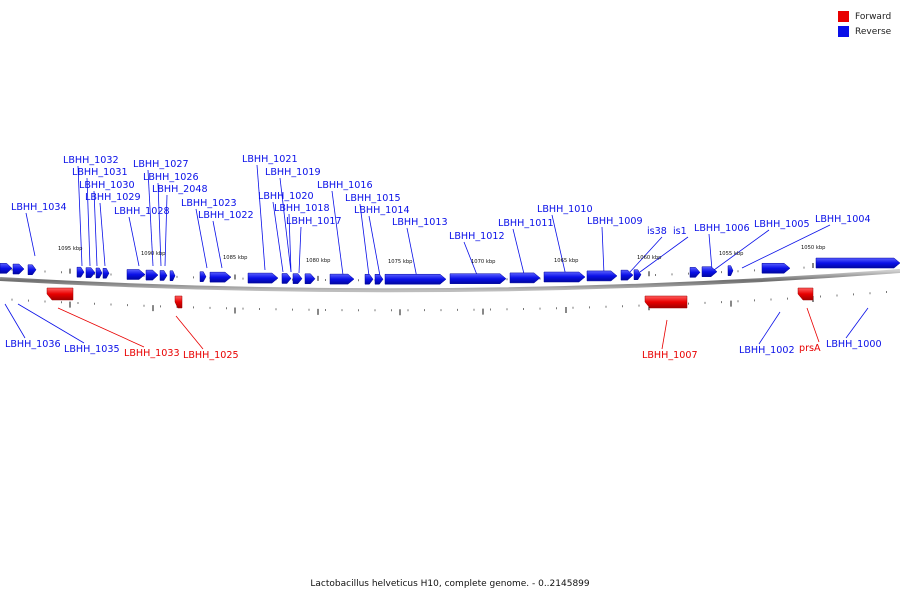 The height and width of the screenshot is (600, 900). Describe the element at coordinates (813, 248) in the screenshot. I see `axis-tick-label: 1050 kbp` at that location.